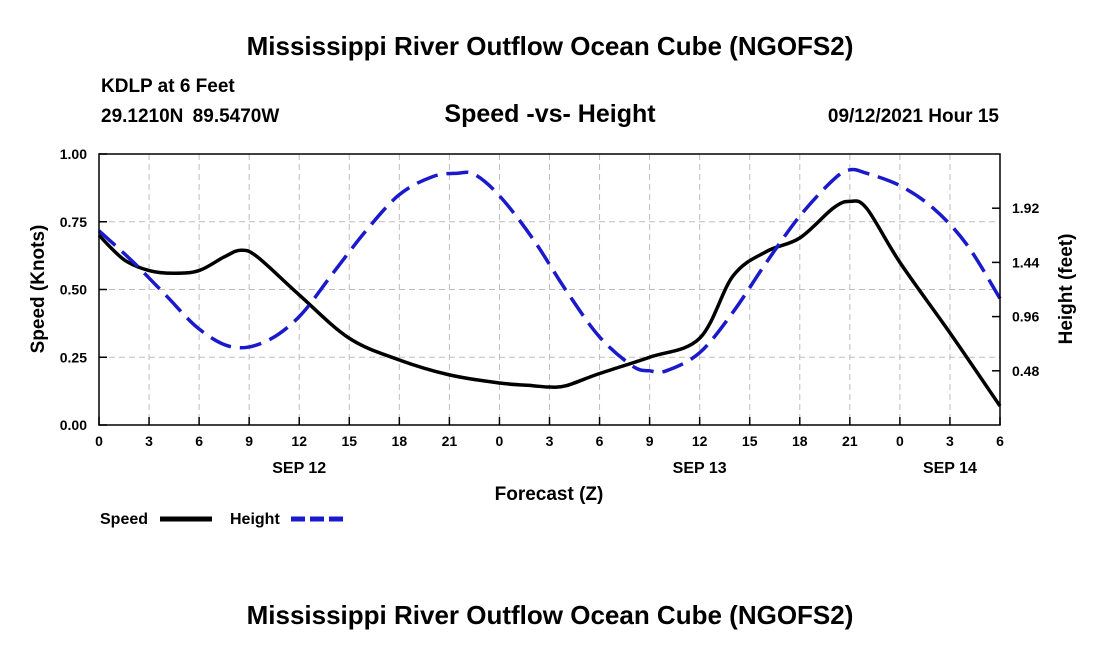  Describe the element at coordinates (1025, 208) in the screenshot. I see `y-right-tick-label: 1.92` at that location.